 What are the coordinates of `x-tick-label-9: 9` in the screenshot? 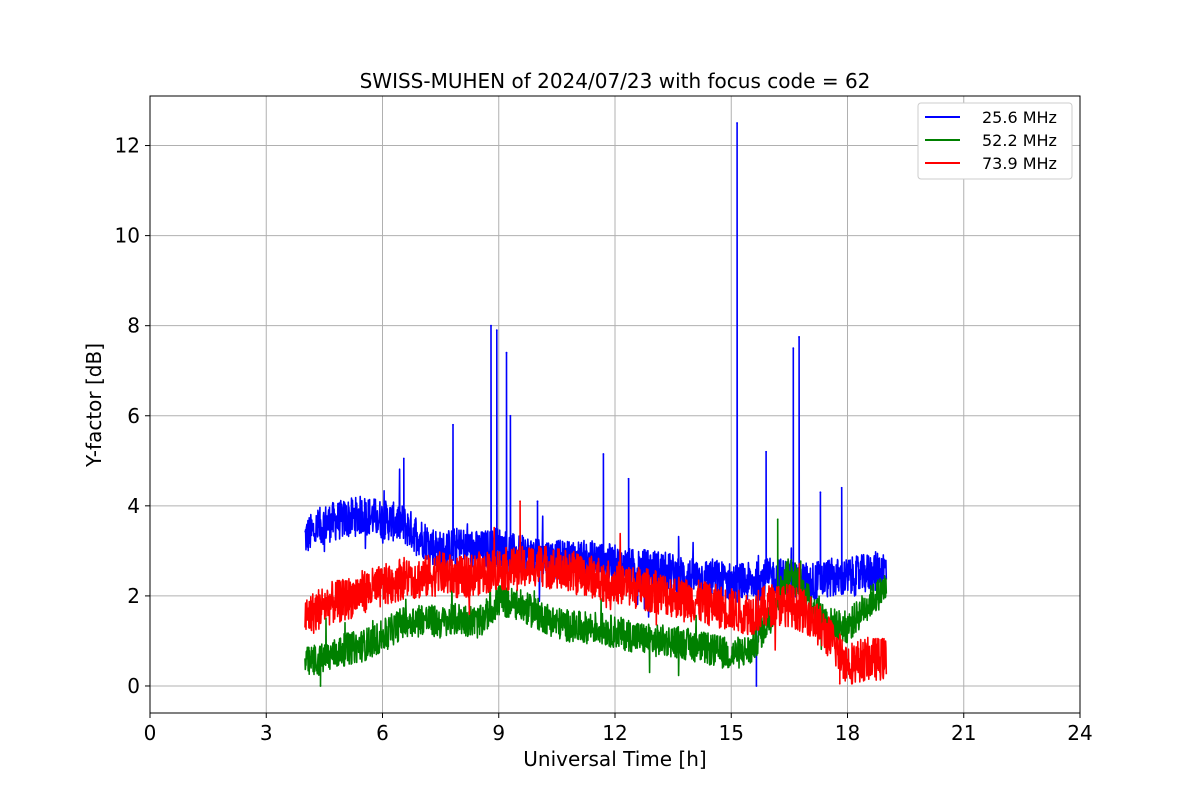 It's located at (498, 733).